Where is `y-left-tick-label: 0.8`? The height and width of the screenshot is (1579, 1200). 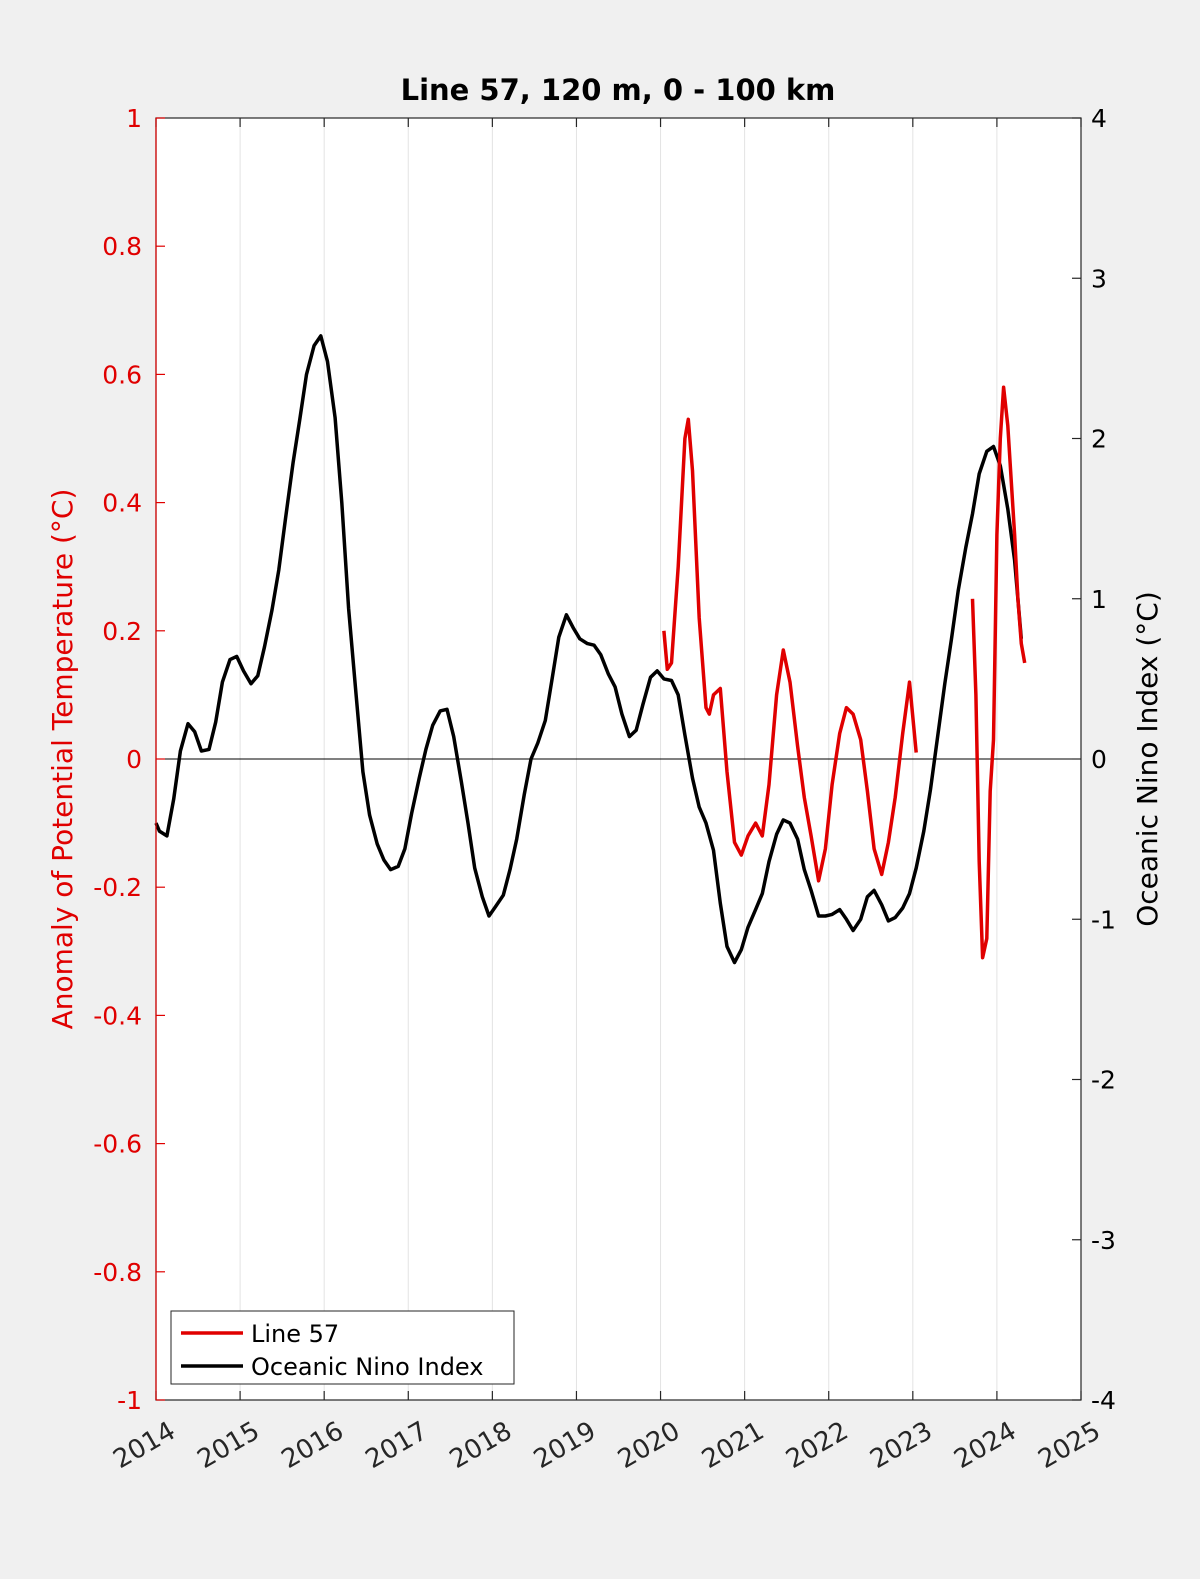
y-left-tick-label: 0.8 is located at coordinates (122, 246).